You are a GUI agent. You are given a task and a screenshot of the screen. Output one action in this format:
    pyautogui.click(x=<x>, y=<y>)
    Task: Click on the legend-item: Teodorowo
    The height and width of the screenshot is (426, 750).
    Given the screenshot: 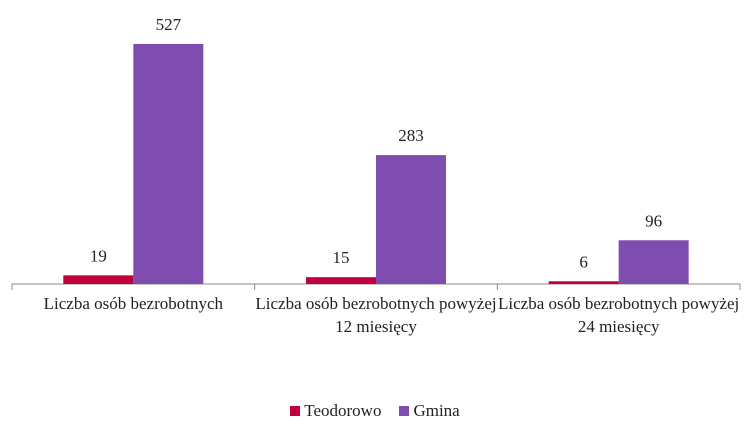 What is the action you would take?
    pyautogui.click(x=335, y=411)
    